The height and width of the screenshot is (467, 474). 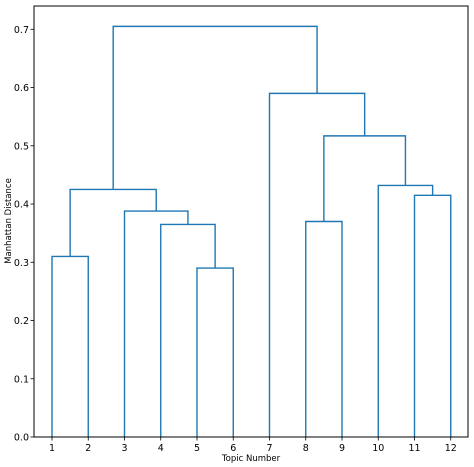 I want to click on x-tick-label-9: 9, so click(x=342, y=448).